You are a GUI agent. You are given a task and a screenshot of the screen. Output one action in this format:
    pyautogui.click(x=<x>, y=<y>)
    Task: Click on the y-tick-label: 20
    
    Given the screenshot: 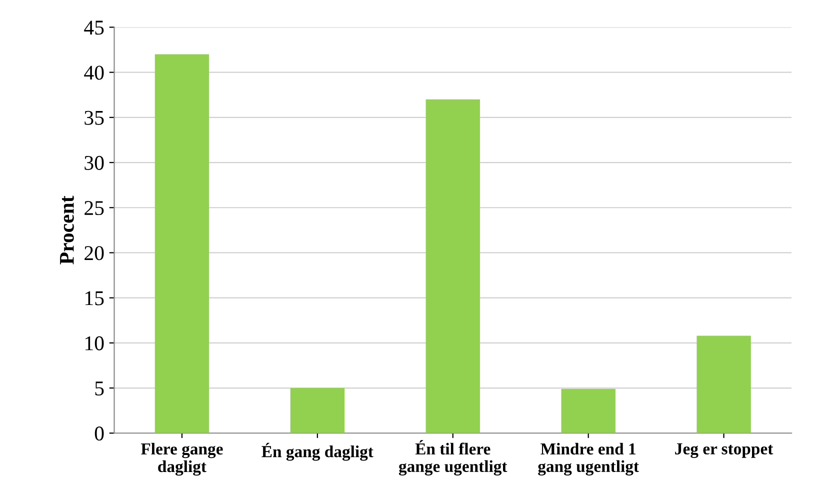 What is the action you would take?
    pyautogui.click(x=94, y=253)
    